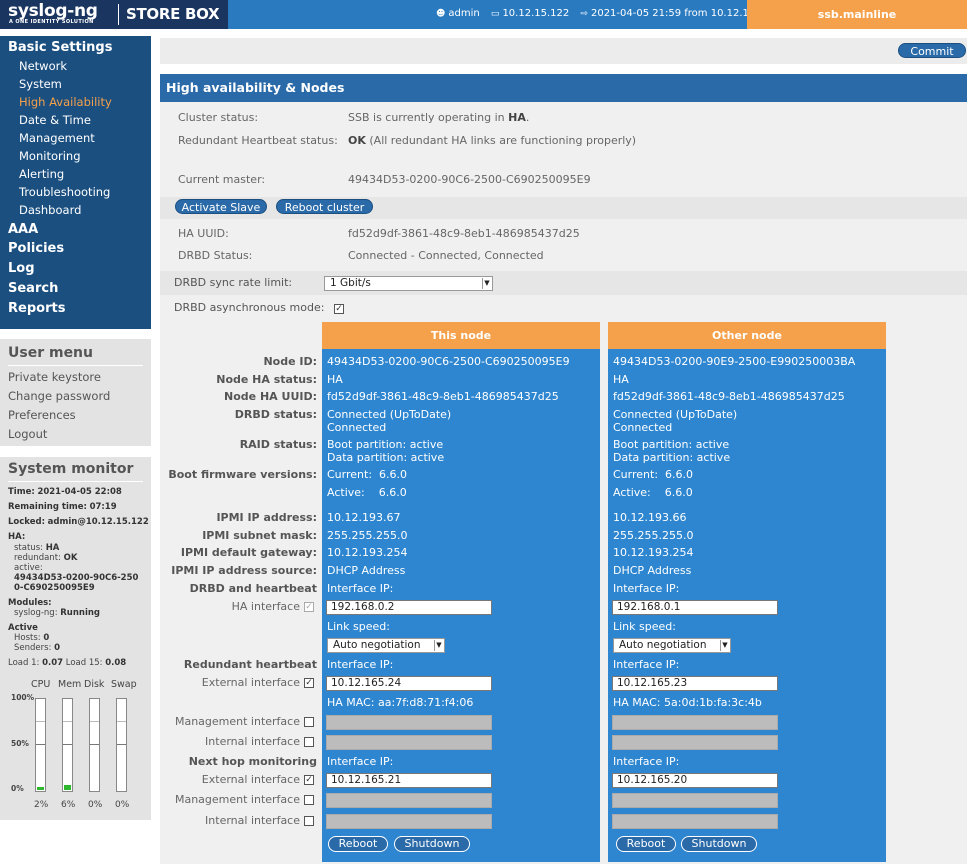  I want to click on other-node-reboot-button: Reboot, so click(646, 844).